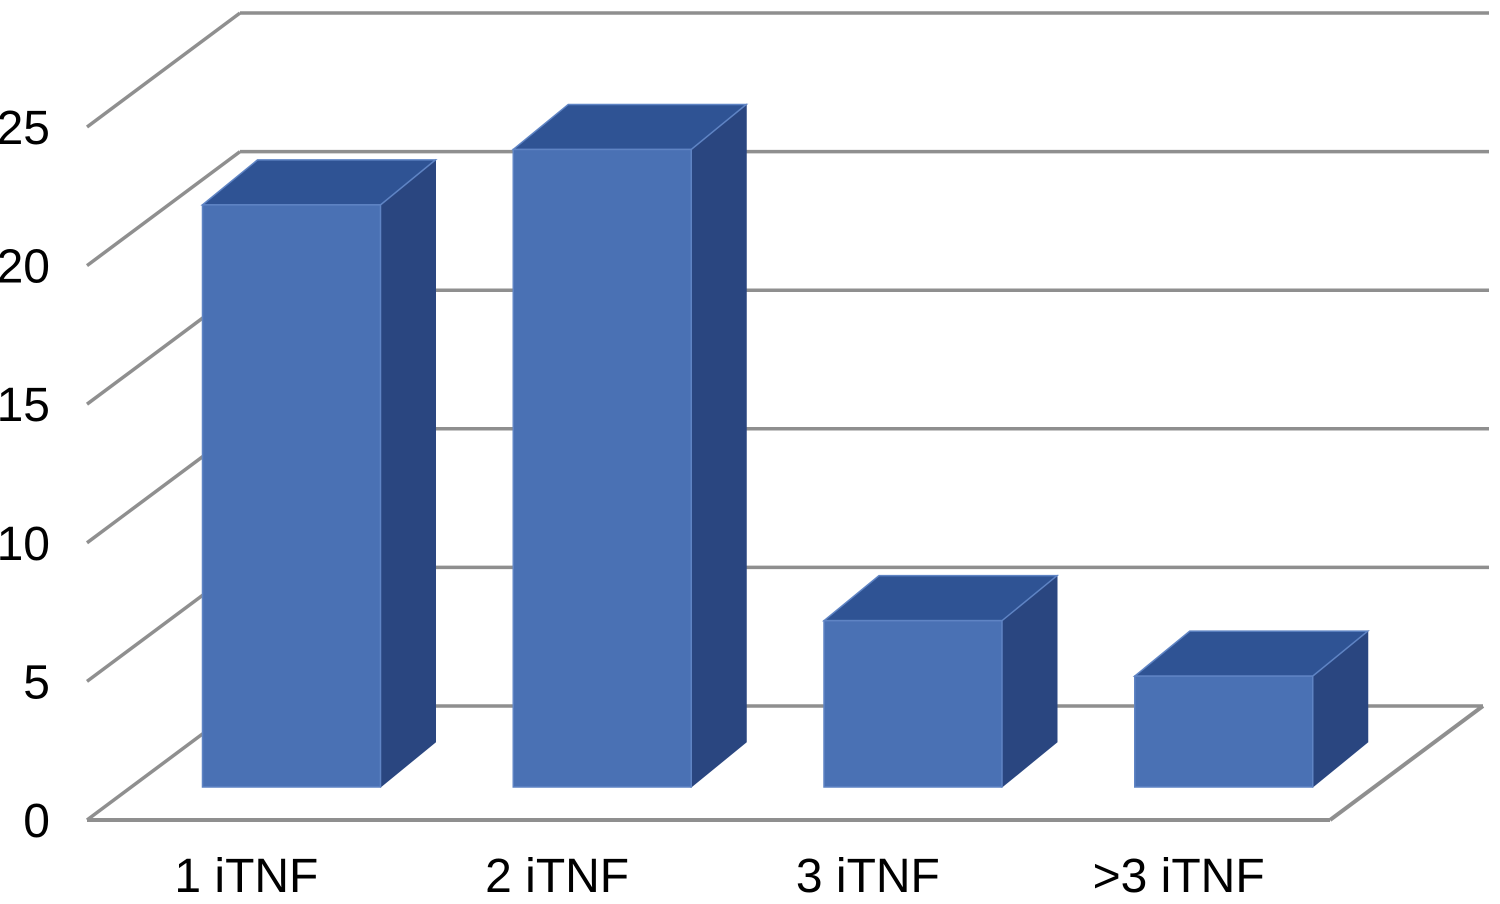 Image resolution: width=1500 pixels, height=904 pixels. What do you see at coordinates (25, 267) in the screenshot?
I see `y-tick-label: 20` at bounding box center [25, 267].